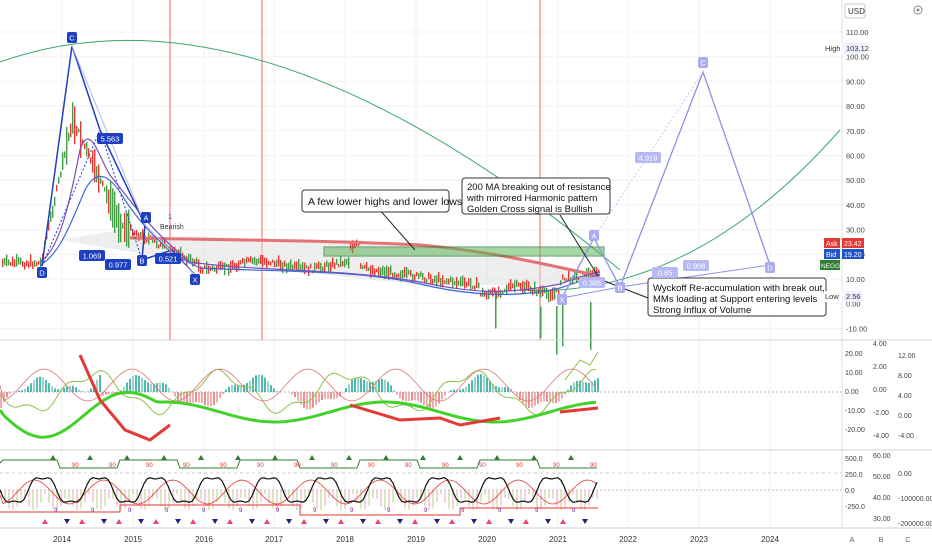 The width and height of the screenshot is (932, 550). I want to click on callout-line: Golden Cross signal is Bullish, so click(530, 209).